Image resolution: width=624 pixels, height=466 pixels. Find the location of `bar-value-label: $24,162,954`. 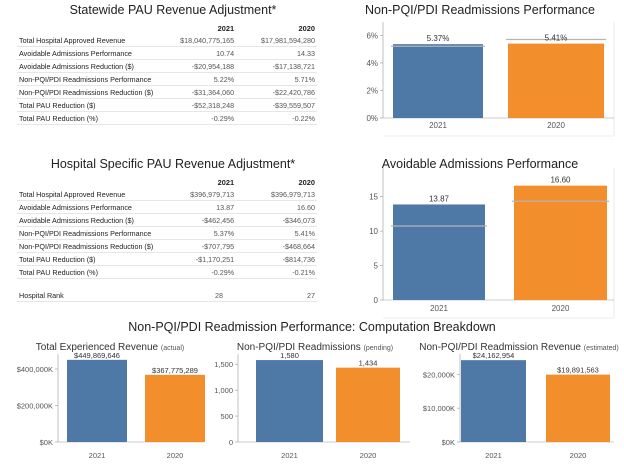

bar-value-label: $24,162,954 is located at coordinates (494, 355).